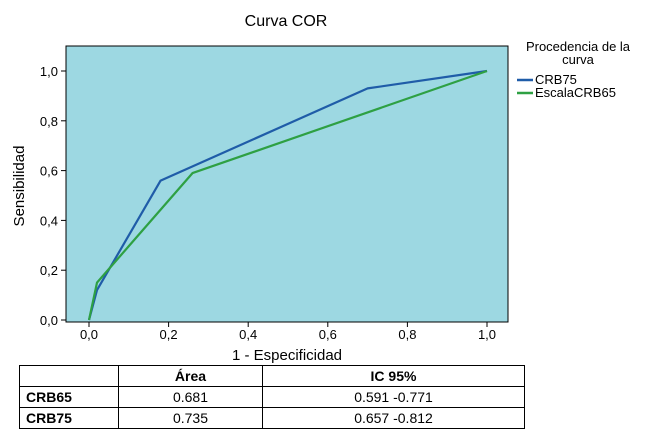 This screenshot has height=439, width=646. What do you see at coordinates (286, 21) in the screenshot?
I see `chart-title: Curva COR` at bounding box center [286, 21].